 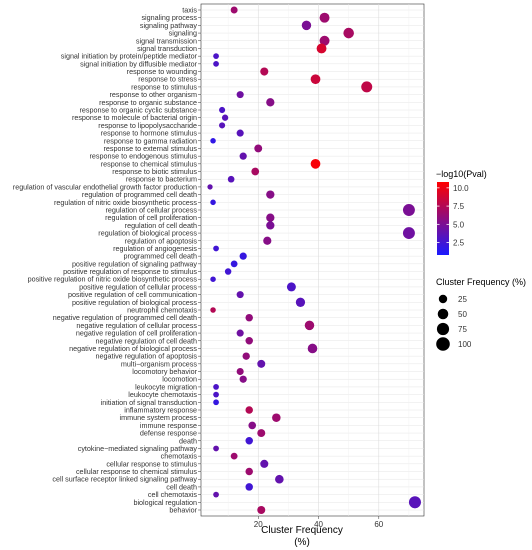 I want to click on size-legend-label: 50, so click(x=462, y=314).